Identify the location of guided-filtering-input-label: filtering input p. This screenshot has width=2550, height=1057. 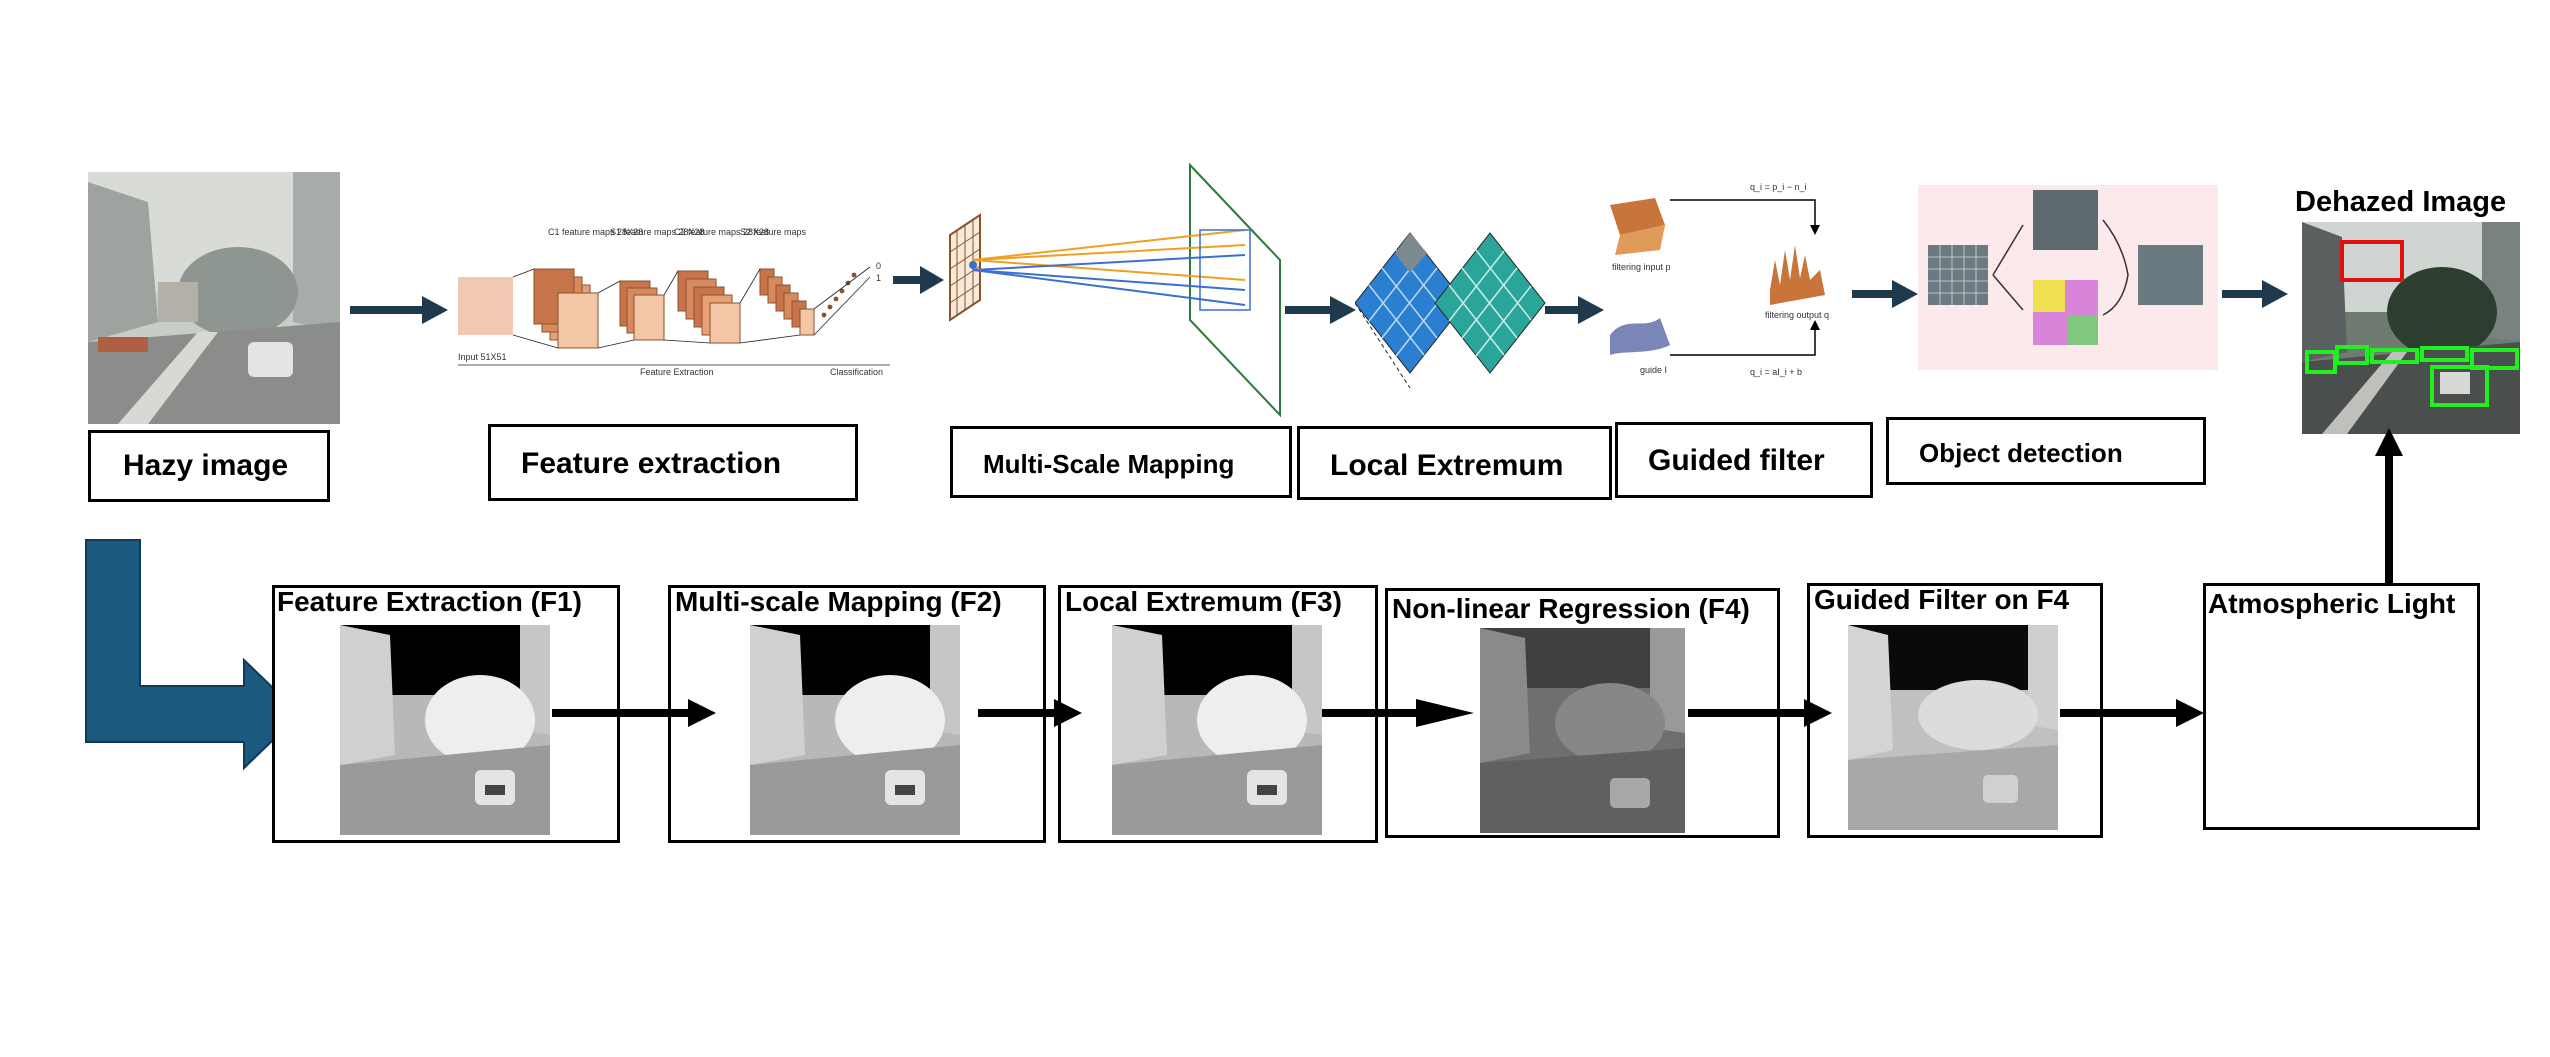
(1641, 267).